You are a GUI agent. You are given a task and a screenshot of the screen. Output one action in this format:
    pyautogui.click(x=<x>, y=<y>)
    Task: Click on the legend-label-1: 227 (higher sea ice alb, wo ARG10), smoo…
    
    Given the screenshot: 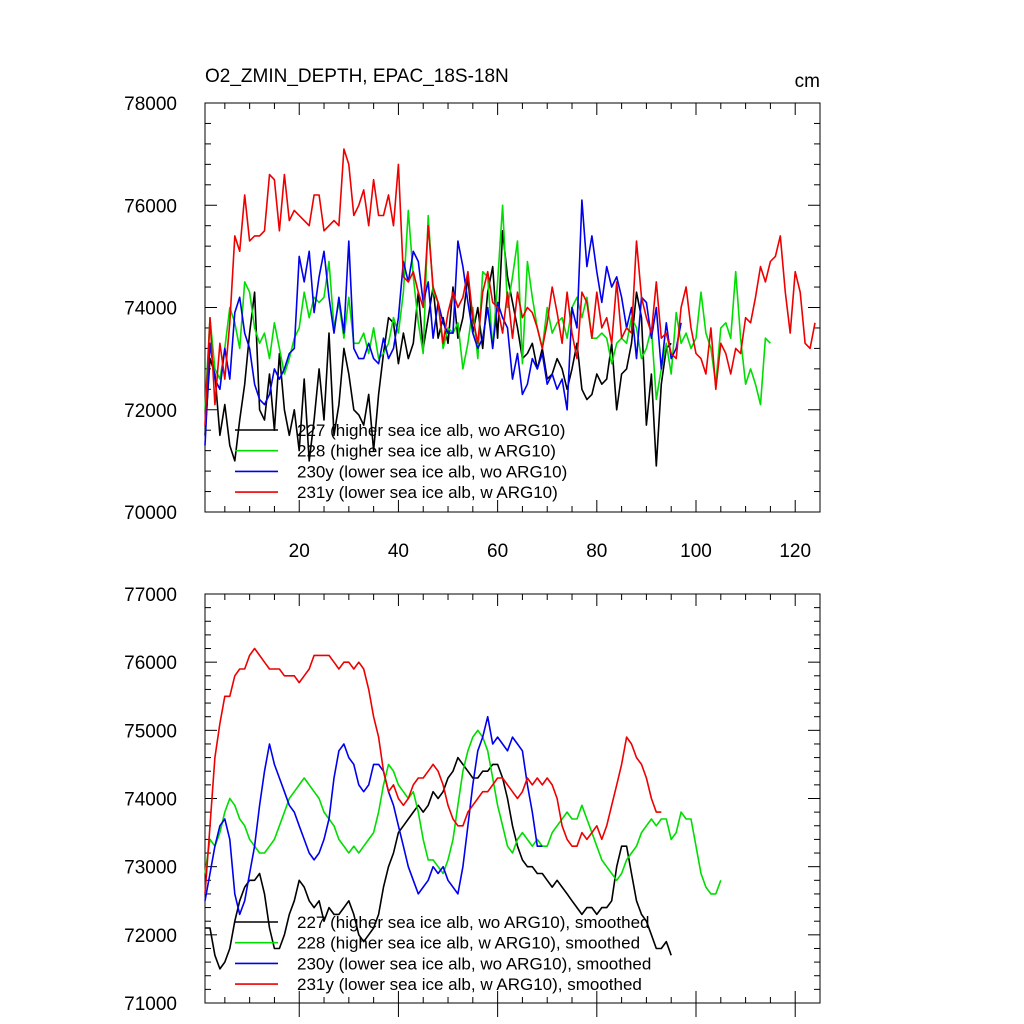 What is the action you would take?
    pyautogui.click(x=473, y=922)
    